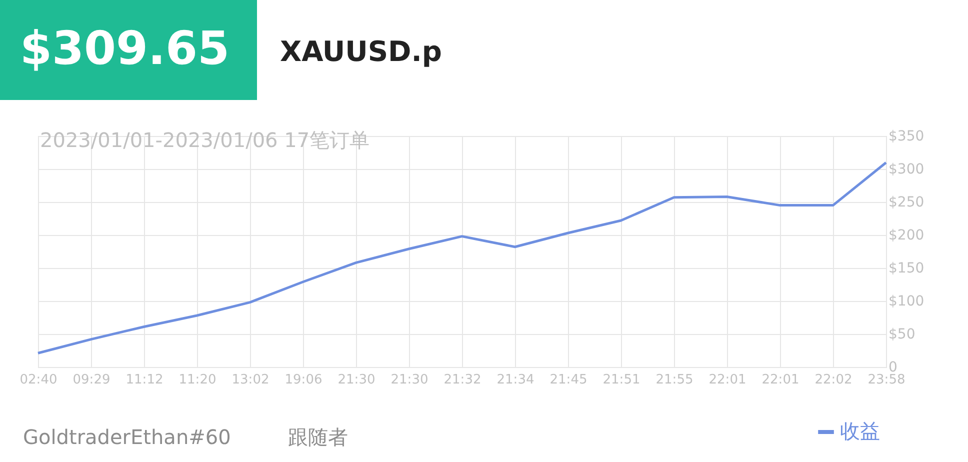 Image resolution: width=968 pixels, height=462 pixels. I want to click on x-tick-label: 11:20, so click(197, 380).